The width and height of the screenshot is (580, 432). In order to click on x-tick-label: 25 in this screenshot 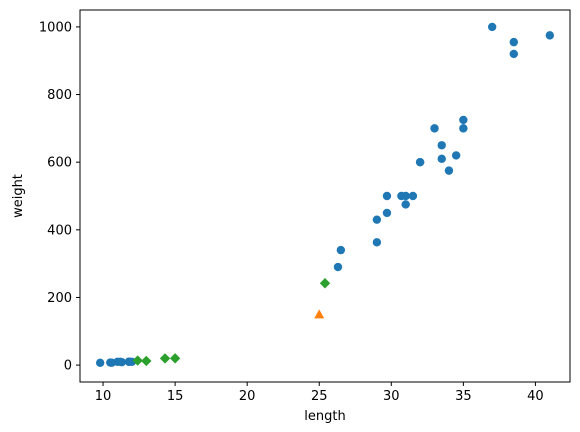, I will do `click(319, 396)`.